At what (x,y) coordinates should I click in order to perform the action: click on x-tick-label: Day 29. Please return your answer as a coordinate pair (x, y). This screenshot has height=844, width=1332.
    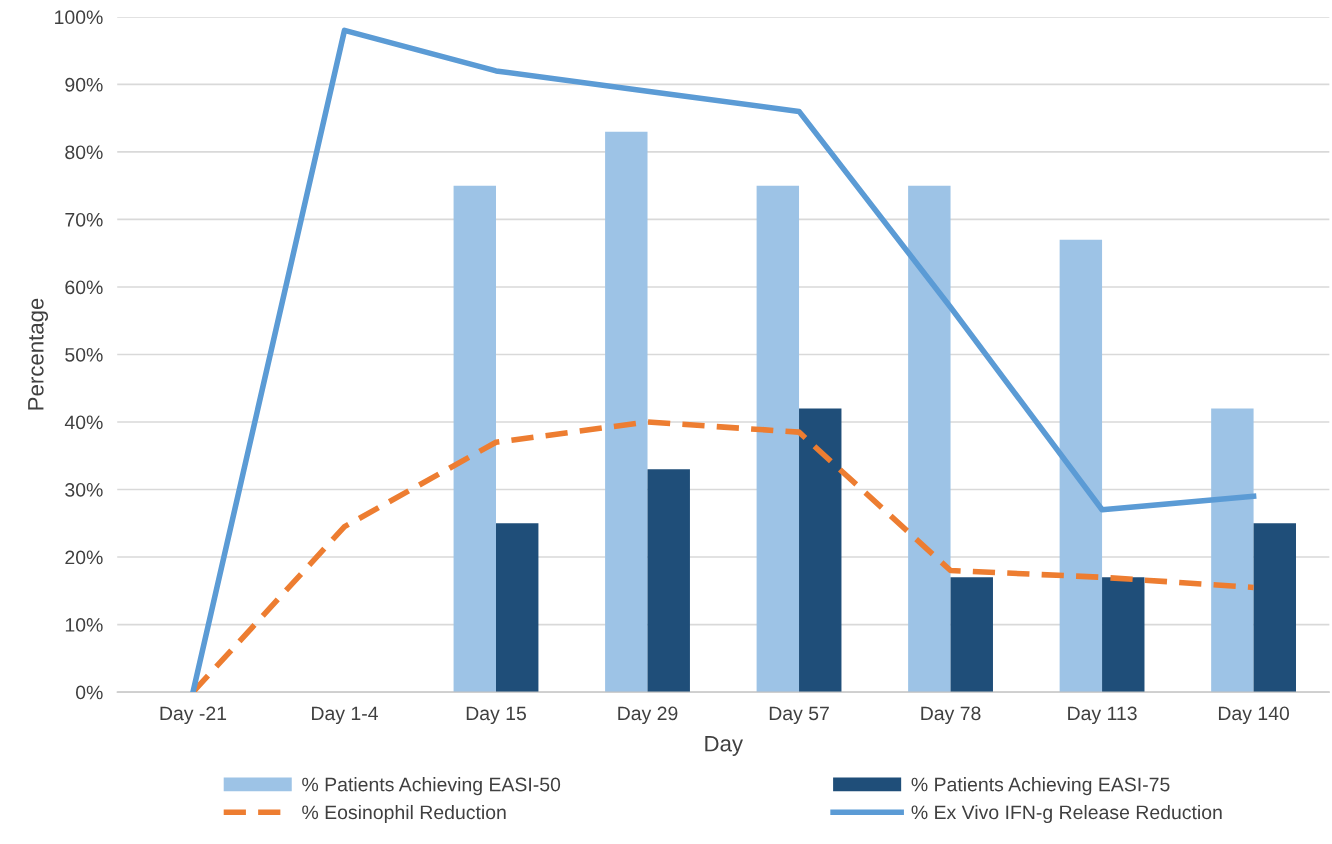
    Looking at the image, I should click on (648, 715).